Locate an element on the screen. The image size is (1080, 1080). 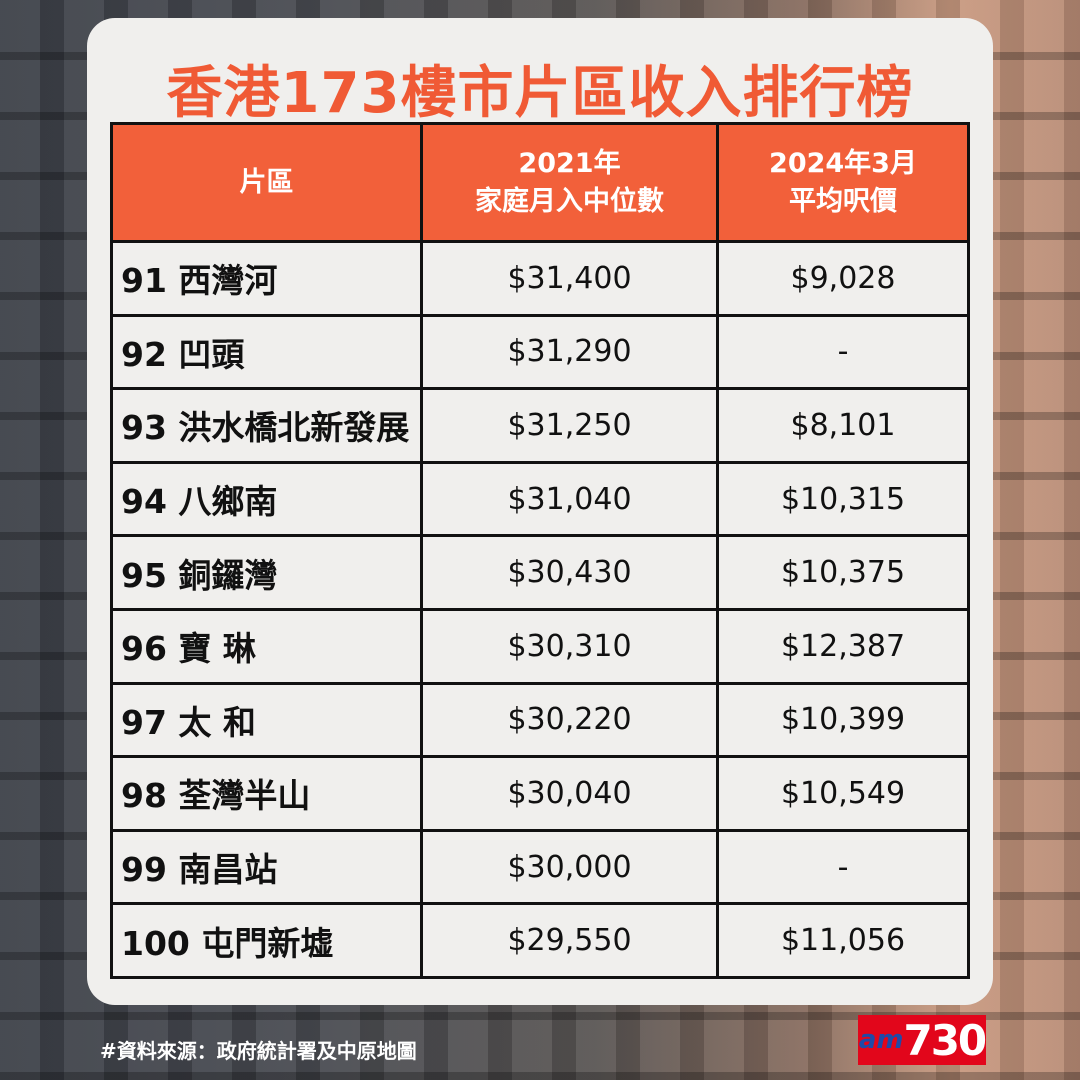
income-cell: $31,290 is located at coordinates (569, 352).